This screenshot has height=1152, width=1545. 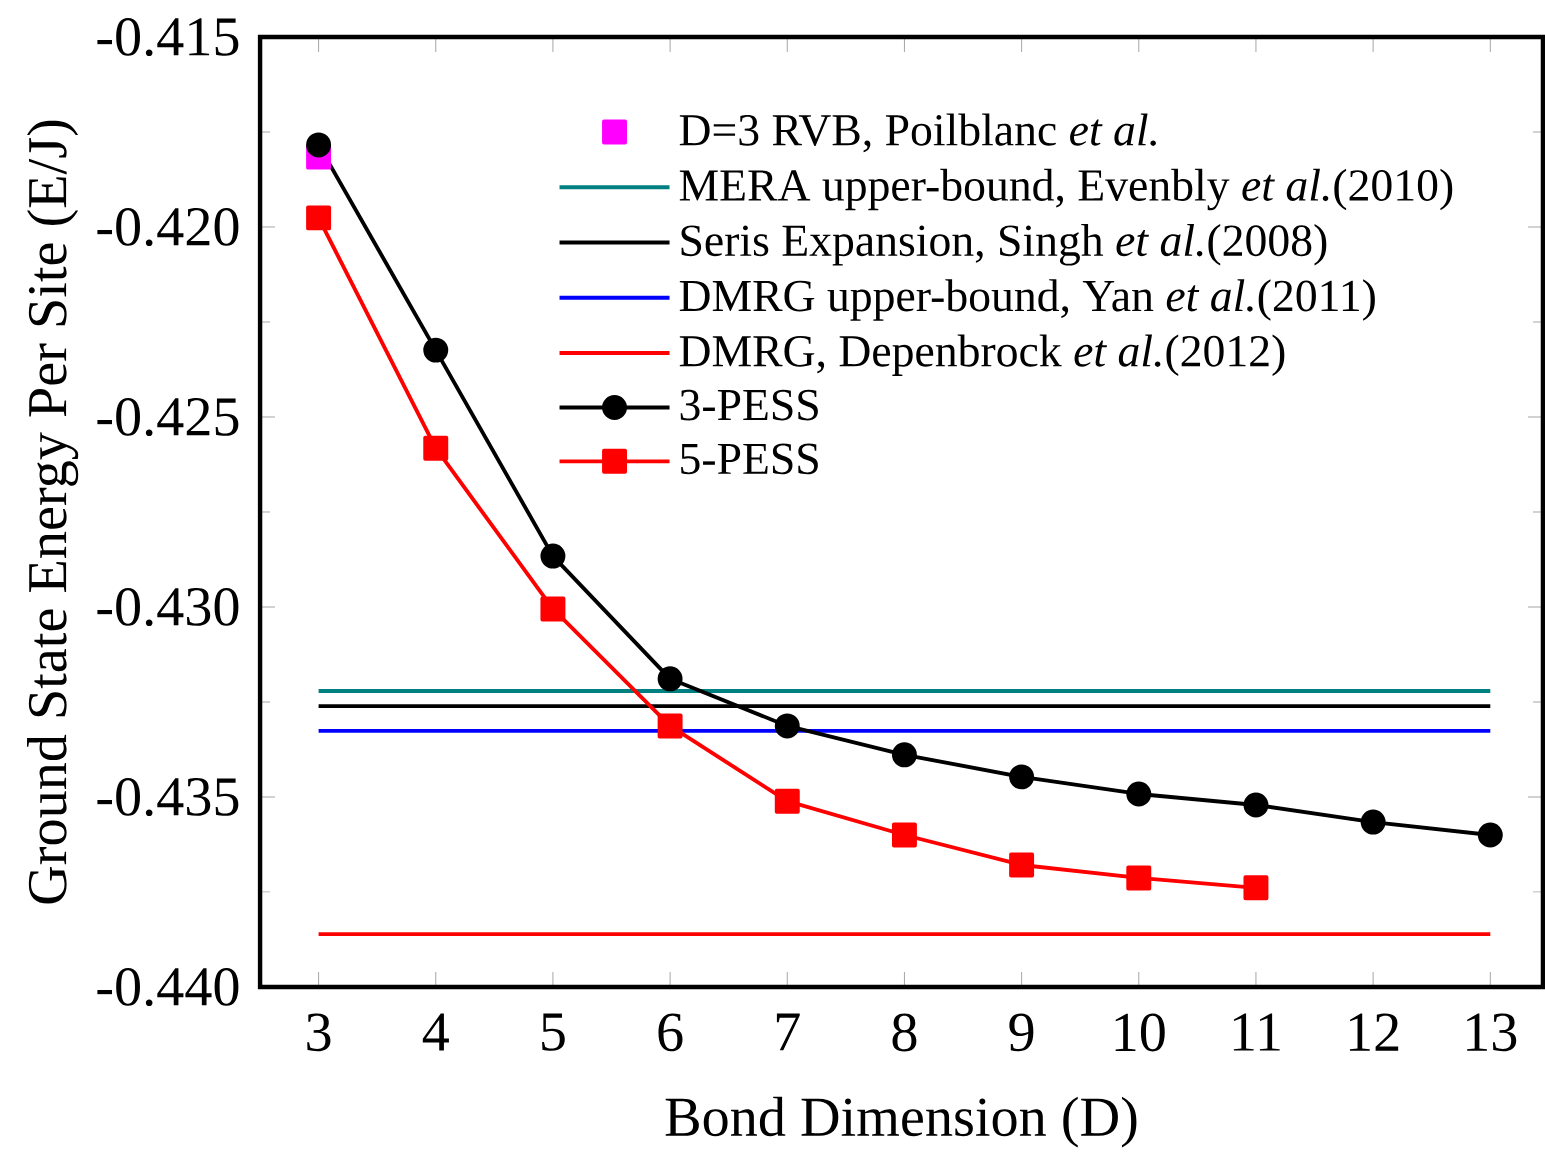 I want to click on legend-label: 5-PESS, so click(x=749, y=459).